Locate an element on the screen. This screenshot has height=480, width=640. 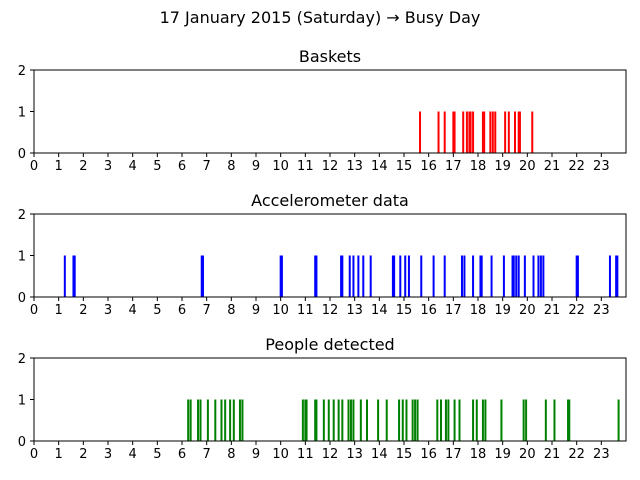
x-tick-label: 10 is located at coordinates (280, 166).